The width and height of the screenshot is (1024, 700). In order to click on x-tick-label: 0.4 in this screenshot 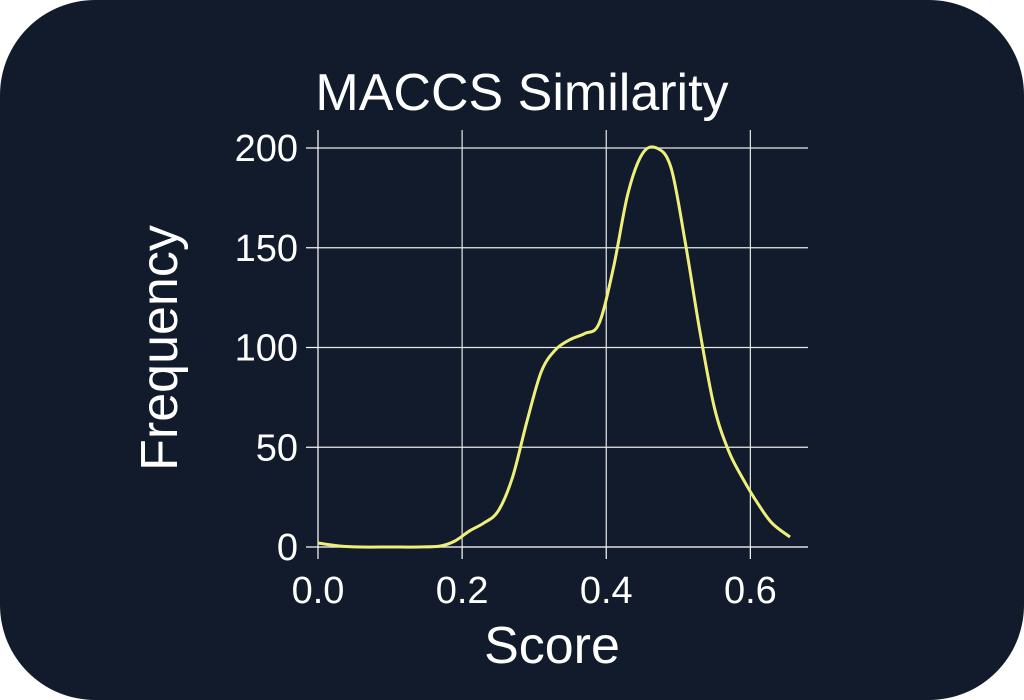, I will do `click(606, 591)`.